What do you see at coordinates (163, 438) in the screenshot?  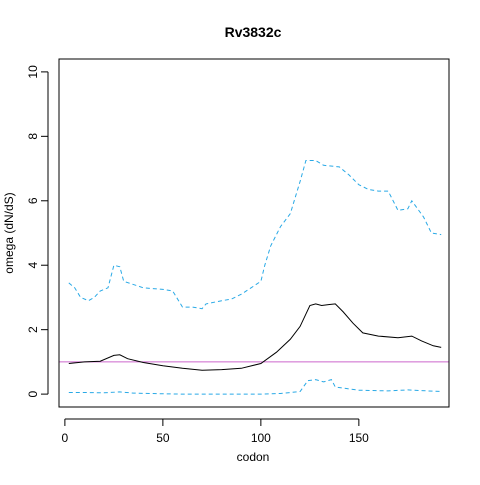 I see `x-tick-label: 50` at bounding box center [163, 438].